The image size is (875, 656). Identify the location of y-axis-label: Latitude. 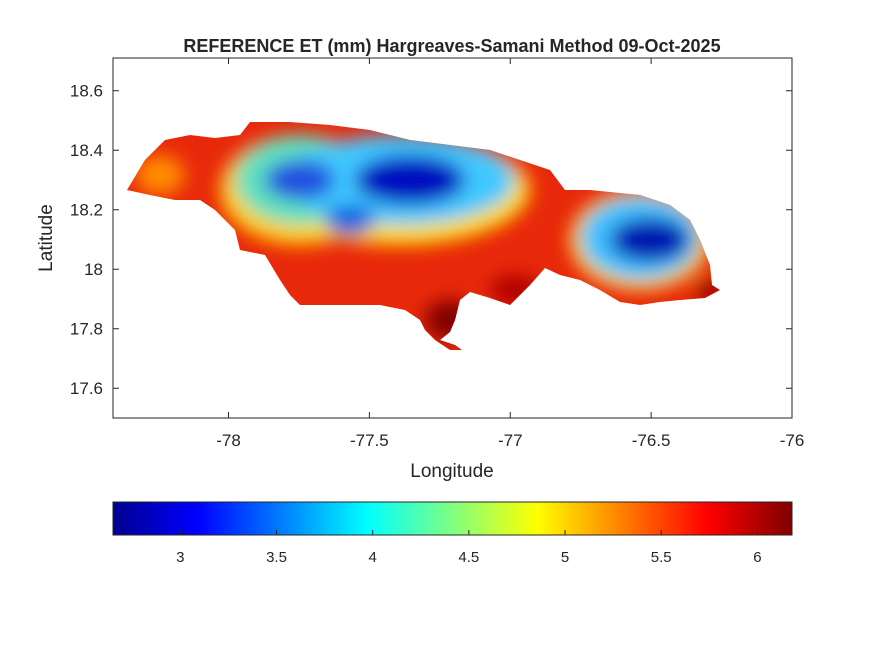
(46, 238).